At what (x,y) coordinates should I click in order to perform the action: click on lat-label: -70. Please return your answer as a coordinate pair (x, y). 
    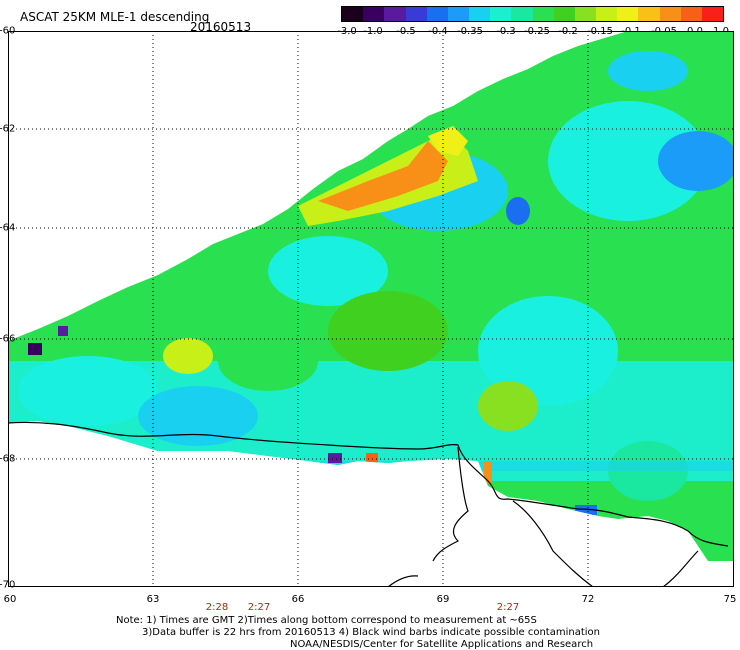
    Looking at the image, I should click on (8, 585).